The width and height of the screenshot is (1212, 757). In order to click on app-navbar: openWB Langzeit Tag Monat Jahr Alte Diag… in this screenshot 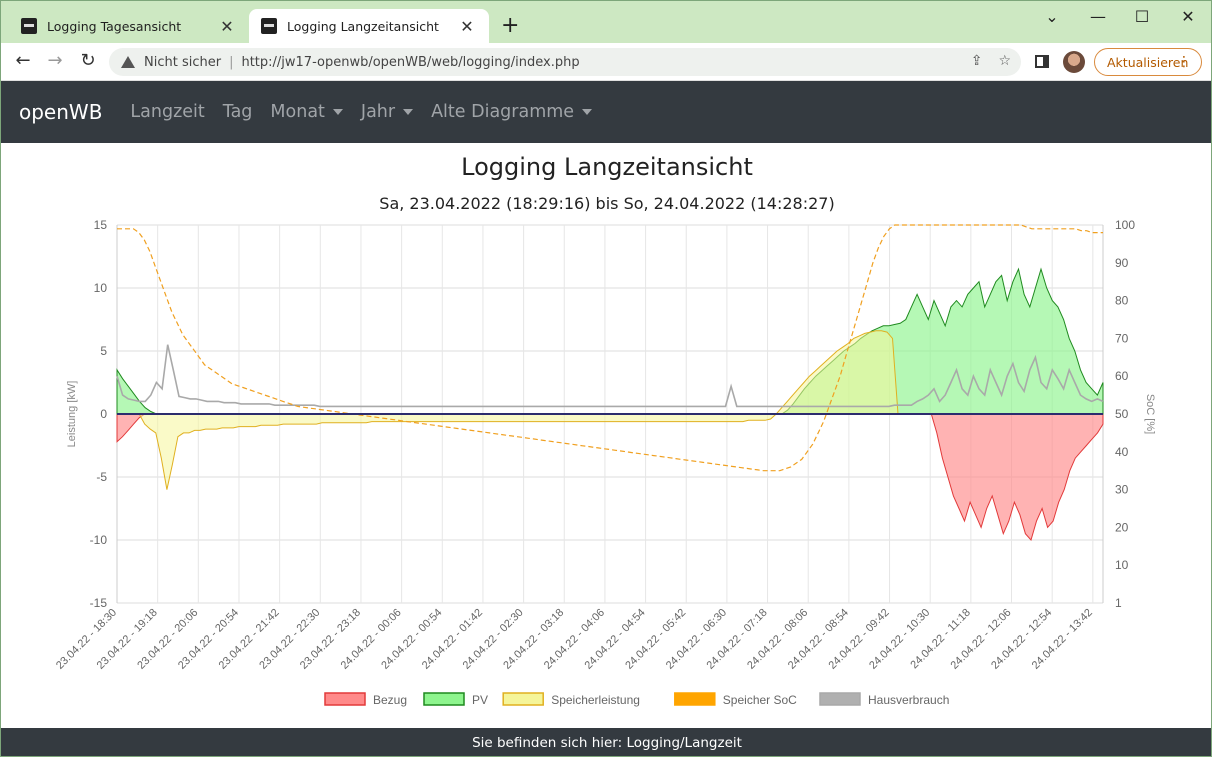, I will do `click(606, 112)`.